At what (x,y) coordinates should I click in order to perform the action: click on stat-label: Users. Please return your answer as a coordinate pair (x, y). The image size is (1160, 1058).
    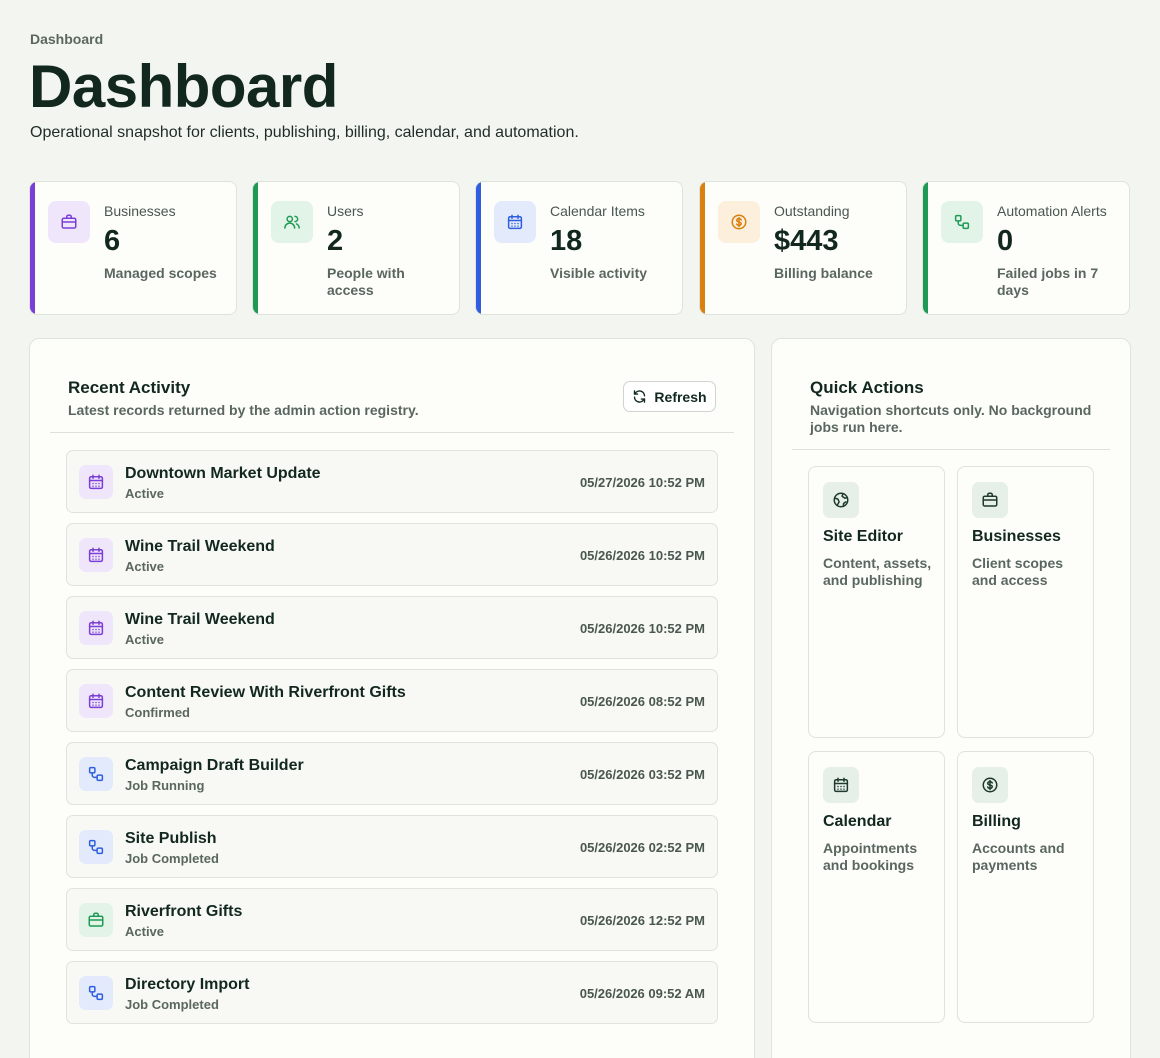
    Looking at the image, I should click on (345, 211).